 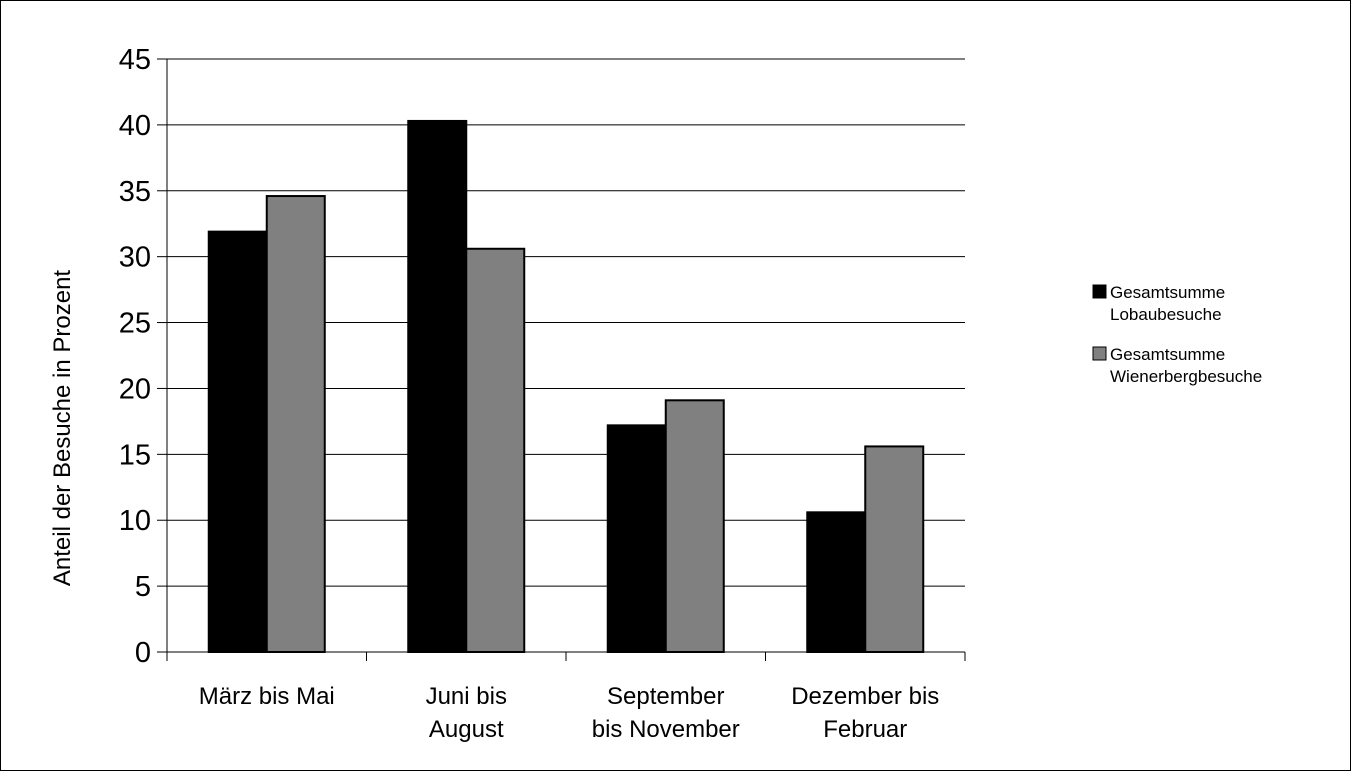 I want to click on x-tick-label: Dezember bis, so click(x=865, y=696).